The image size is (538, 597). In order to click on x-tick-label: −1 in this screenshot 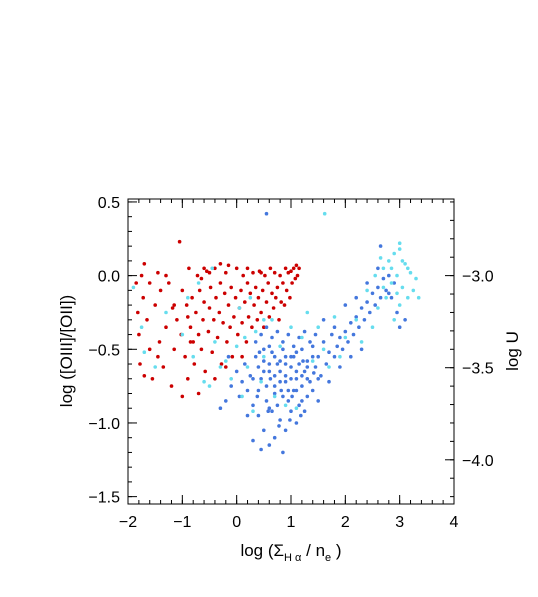, I will do `click(182, 522)`.